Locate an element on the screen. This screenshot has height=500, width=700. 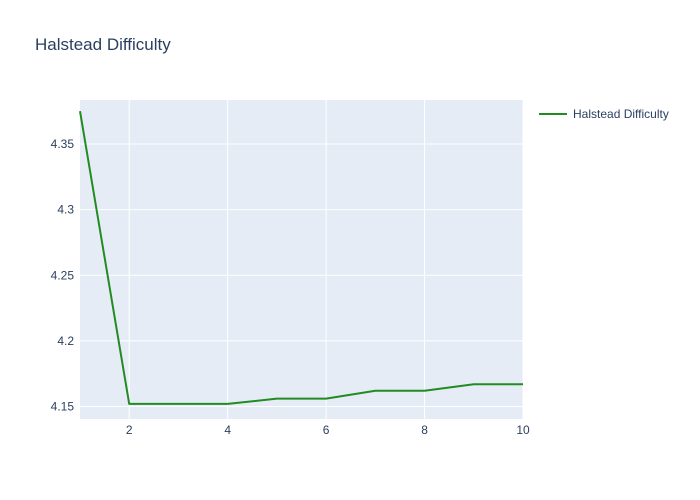
x-tick-label: 8 is located at coordinates (424, 430).